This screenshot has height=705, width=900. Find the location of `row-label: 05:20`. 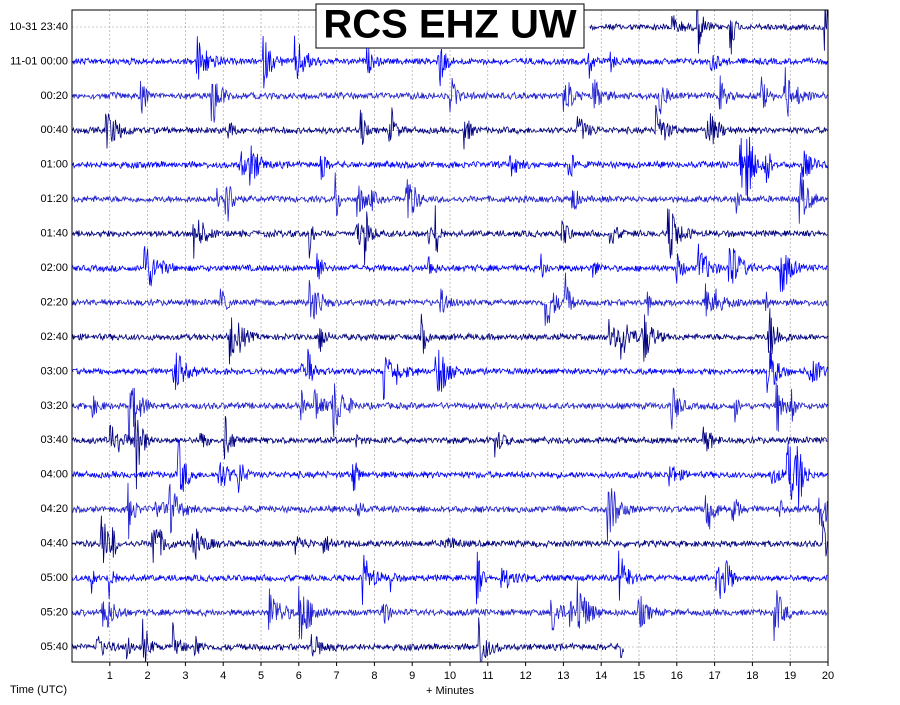

row-label: 05:20 is located at coordinates (54, 612).